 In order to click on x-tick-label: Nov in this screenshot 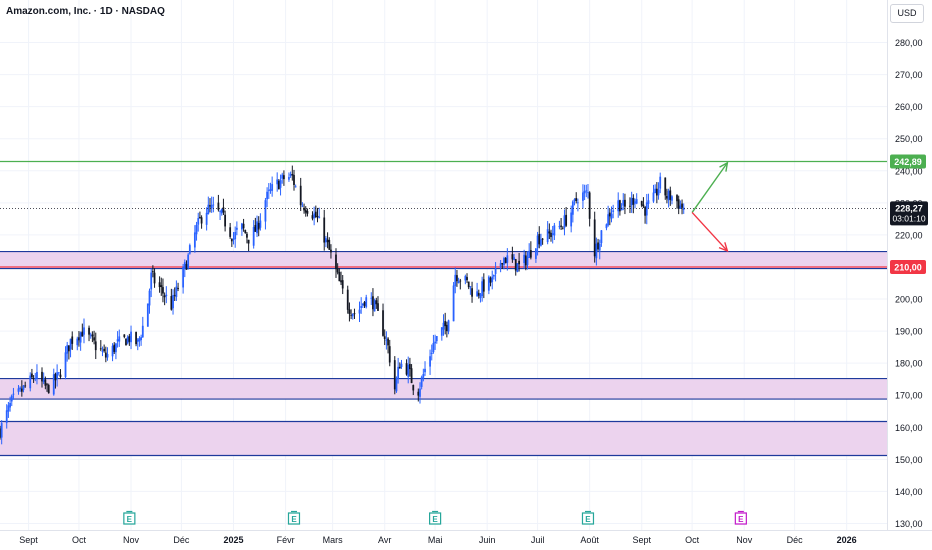, I will do `click(744, 540)`.